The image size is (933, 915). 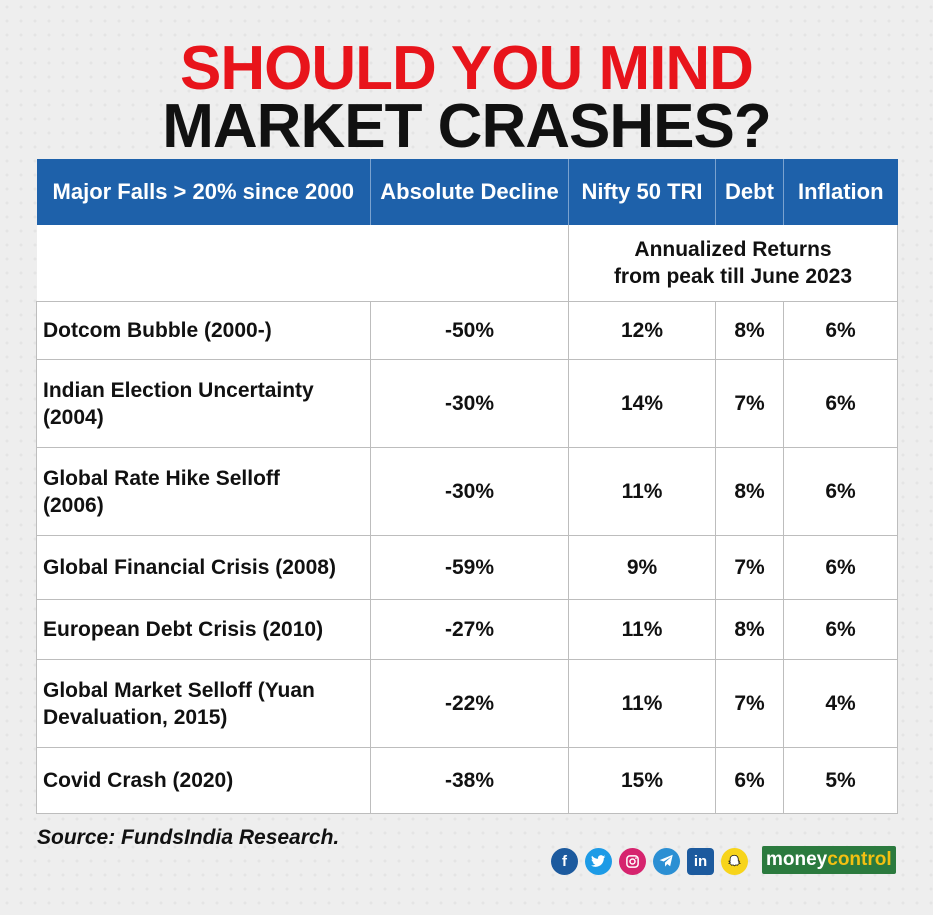 What do you see at coordinates (840, 780) in the screenshot?
I see `cell-inflation: 5%` at bounding box center [840, 780].